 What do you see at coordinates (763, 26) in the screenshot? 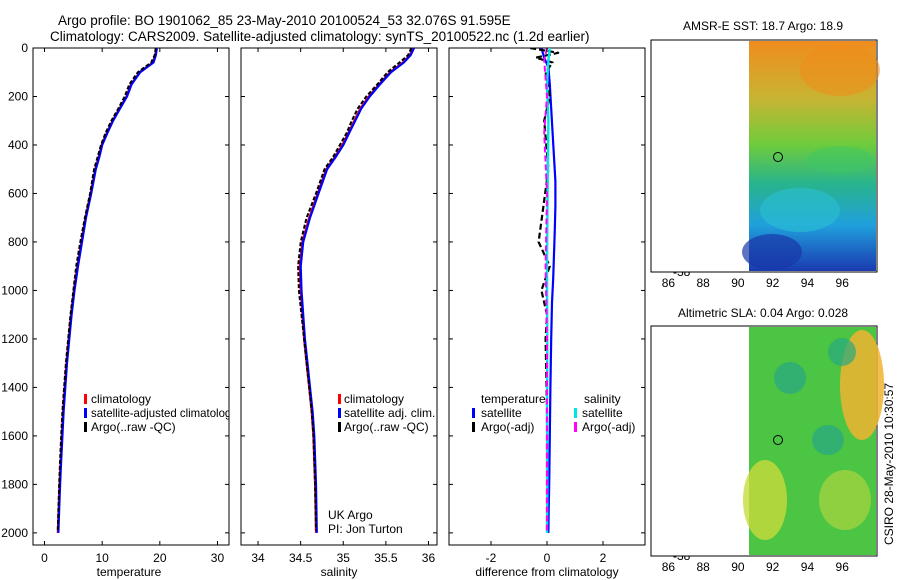
I see `sst-map-title: AMSR-E SST: 18.7 Argo: 18.9` at bounding box center [763, 26].